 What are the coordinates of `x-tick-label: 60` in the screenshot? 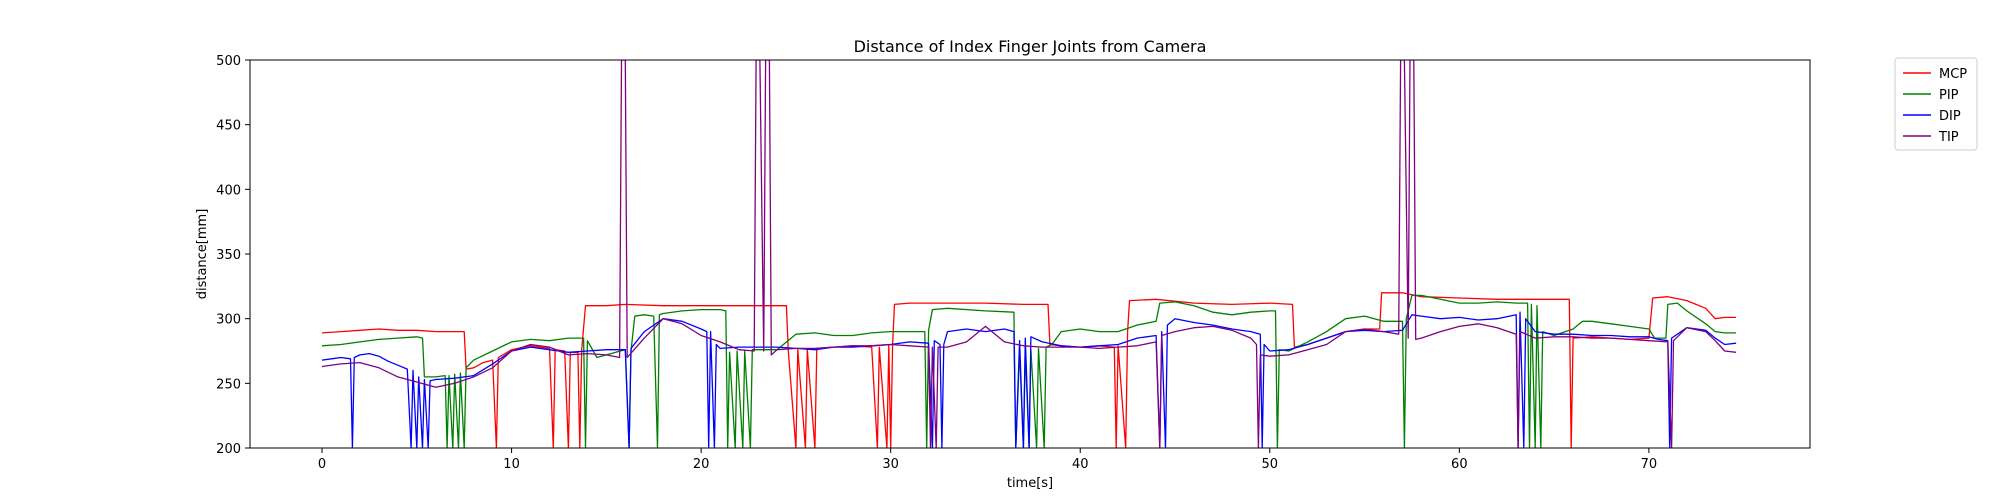 It's located at (1459, 464).